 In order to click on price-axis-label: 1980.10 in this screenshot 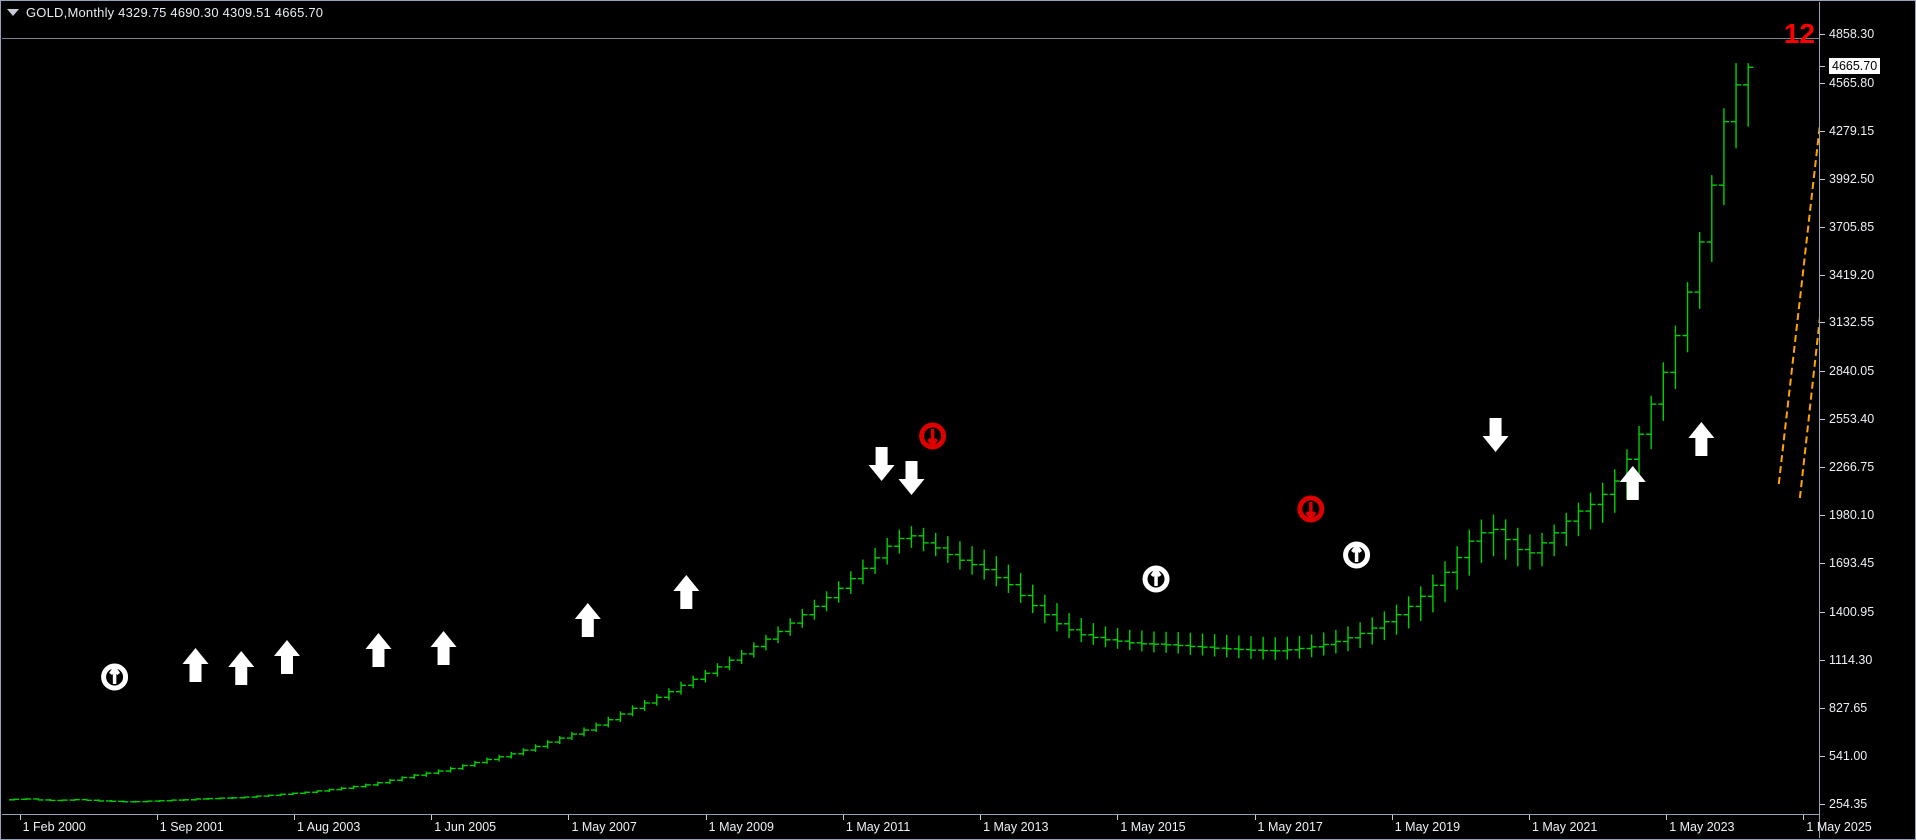, I will do `click(1852, 515)`.